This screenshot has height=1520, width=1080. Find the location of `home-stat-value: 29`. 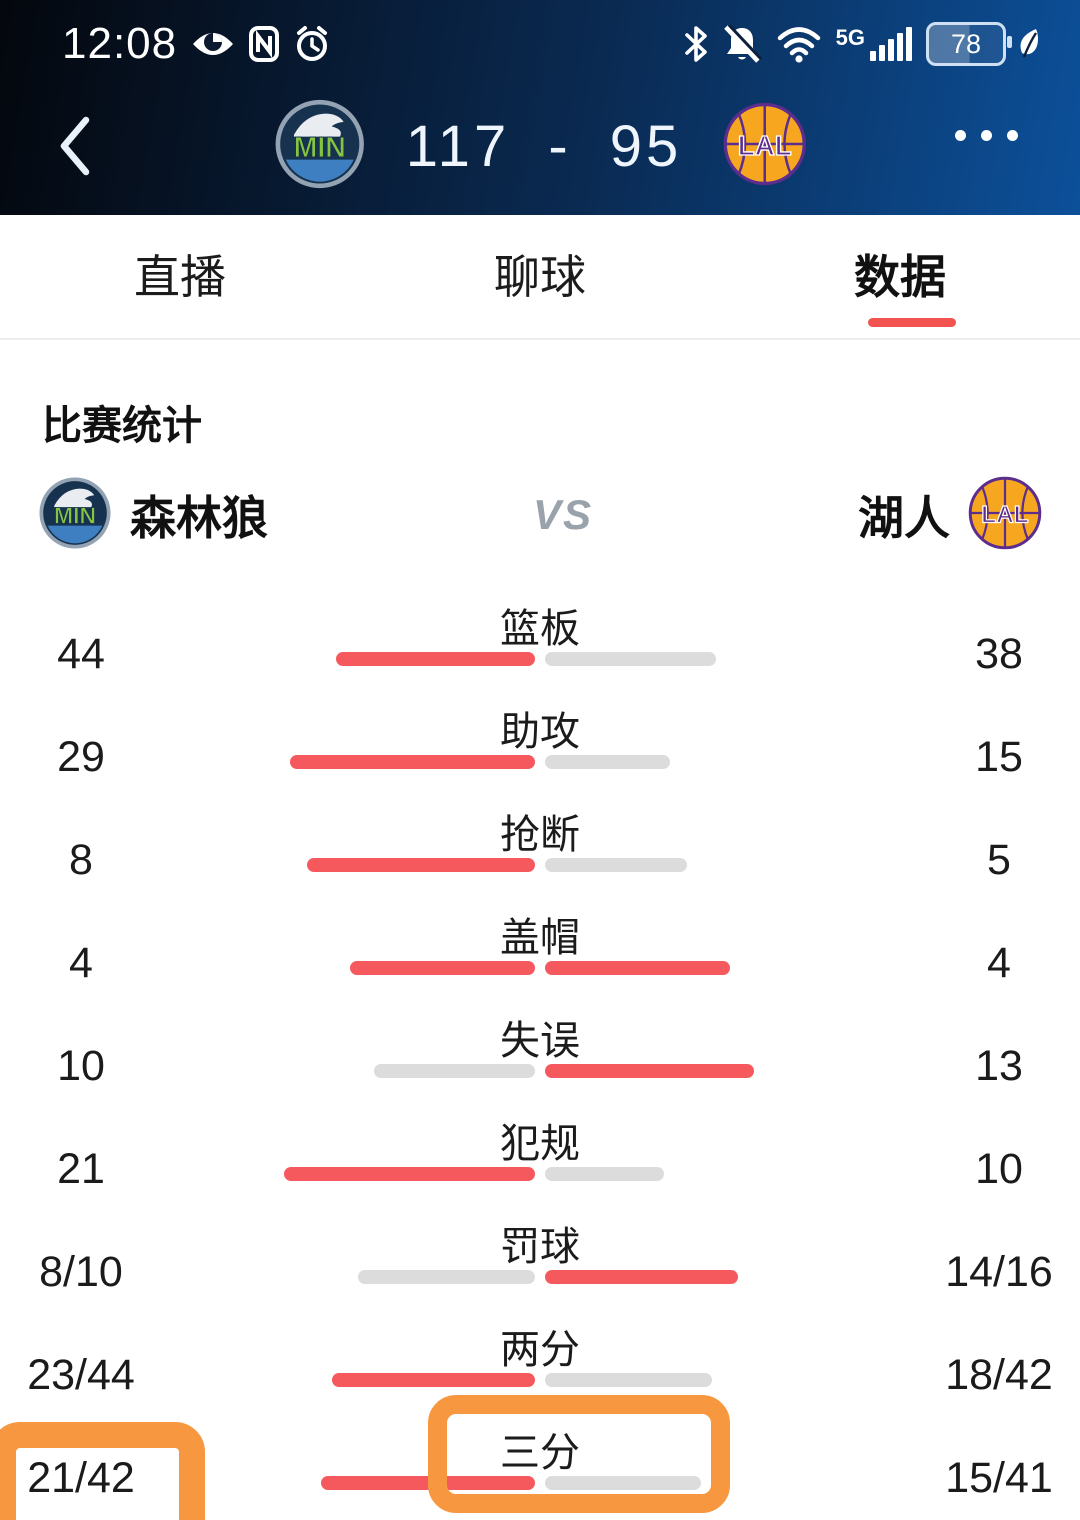

home-stat-value: 29 is located at coordinates (81, 757).